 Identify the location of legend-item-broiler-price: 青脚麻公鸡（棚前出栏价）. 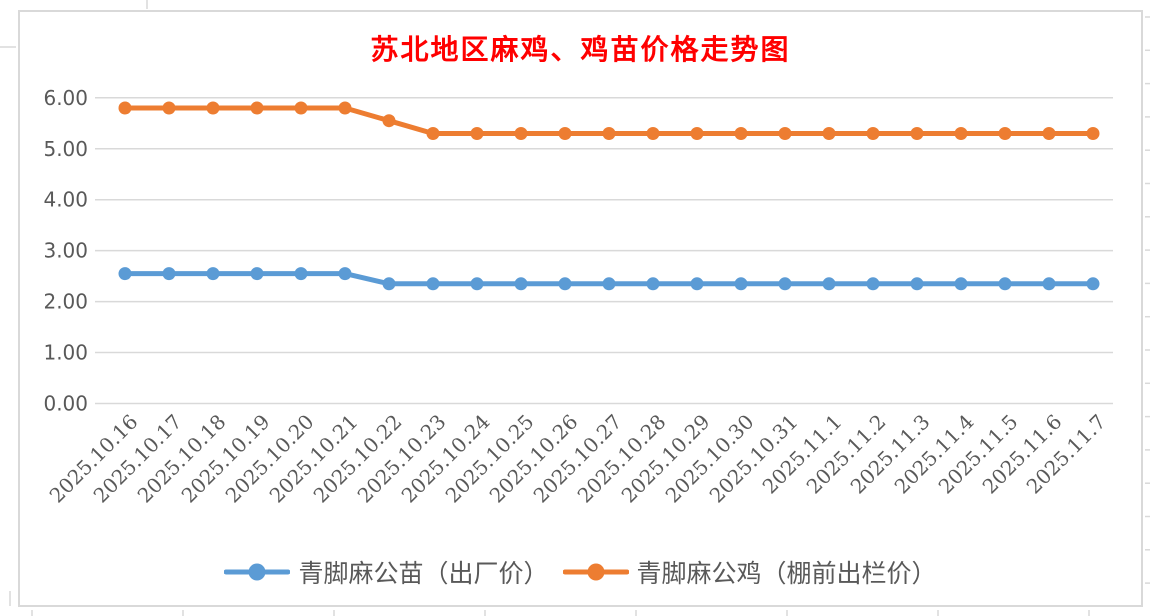
(749, 572).